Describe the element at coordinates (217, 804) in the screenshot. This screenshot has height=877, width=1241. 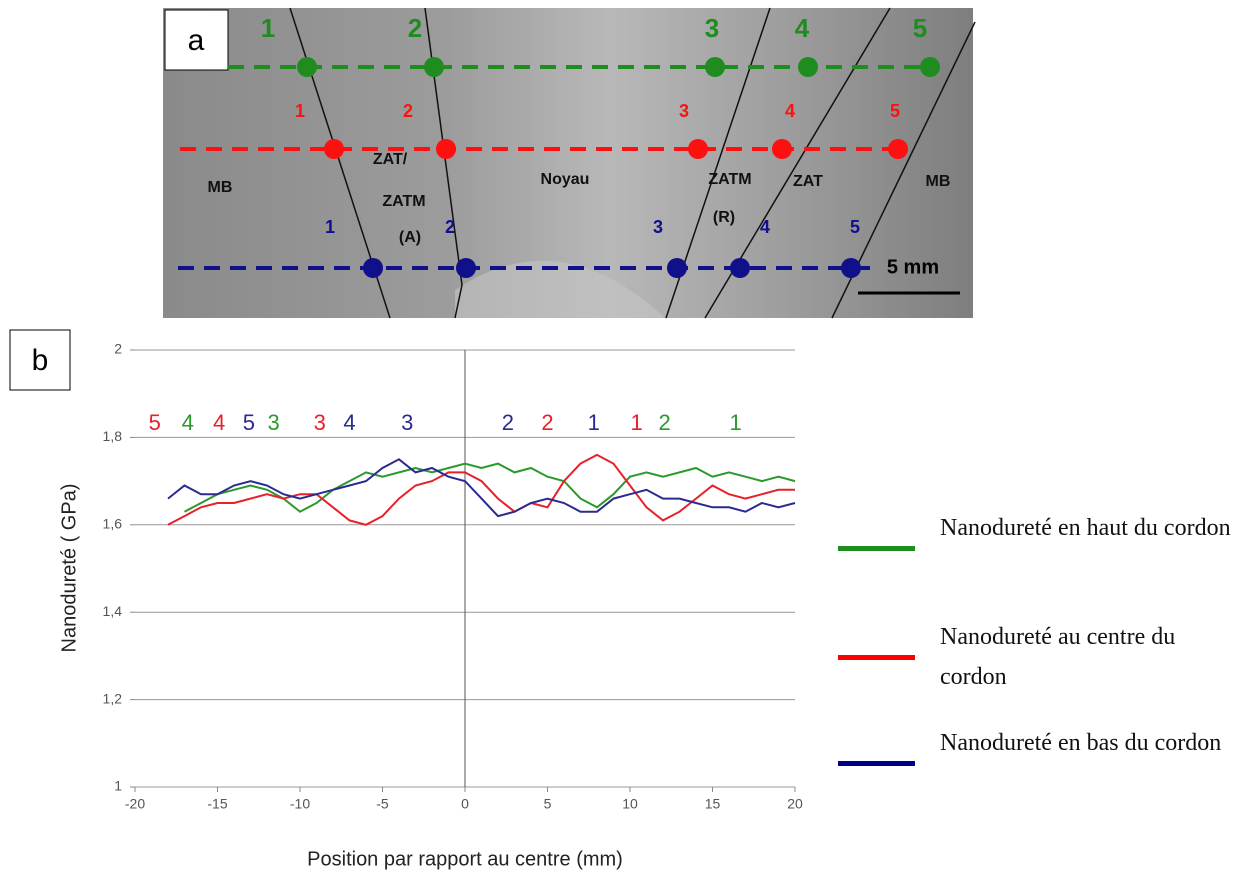
I see `x-tick-label: -15` at that location.